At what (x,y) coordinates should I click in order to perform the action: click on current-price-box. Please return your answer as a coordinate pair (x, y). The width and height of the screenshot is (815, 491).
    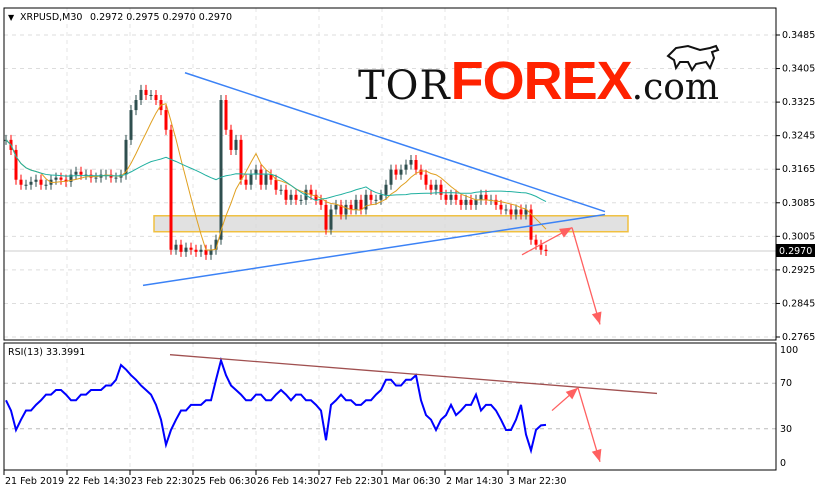
    Looking at the image, I should click on (795, 250).